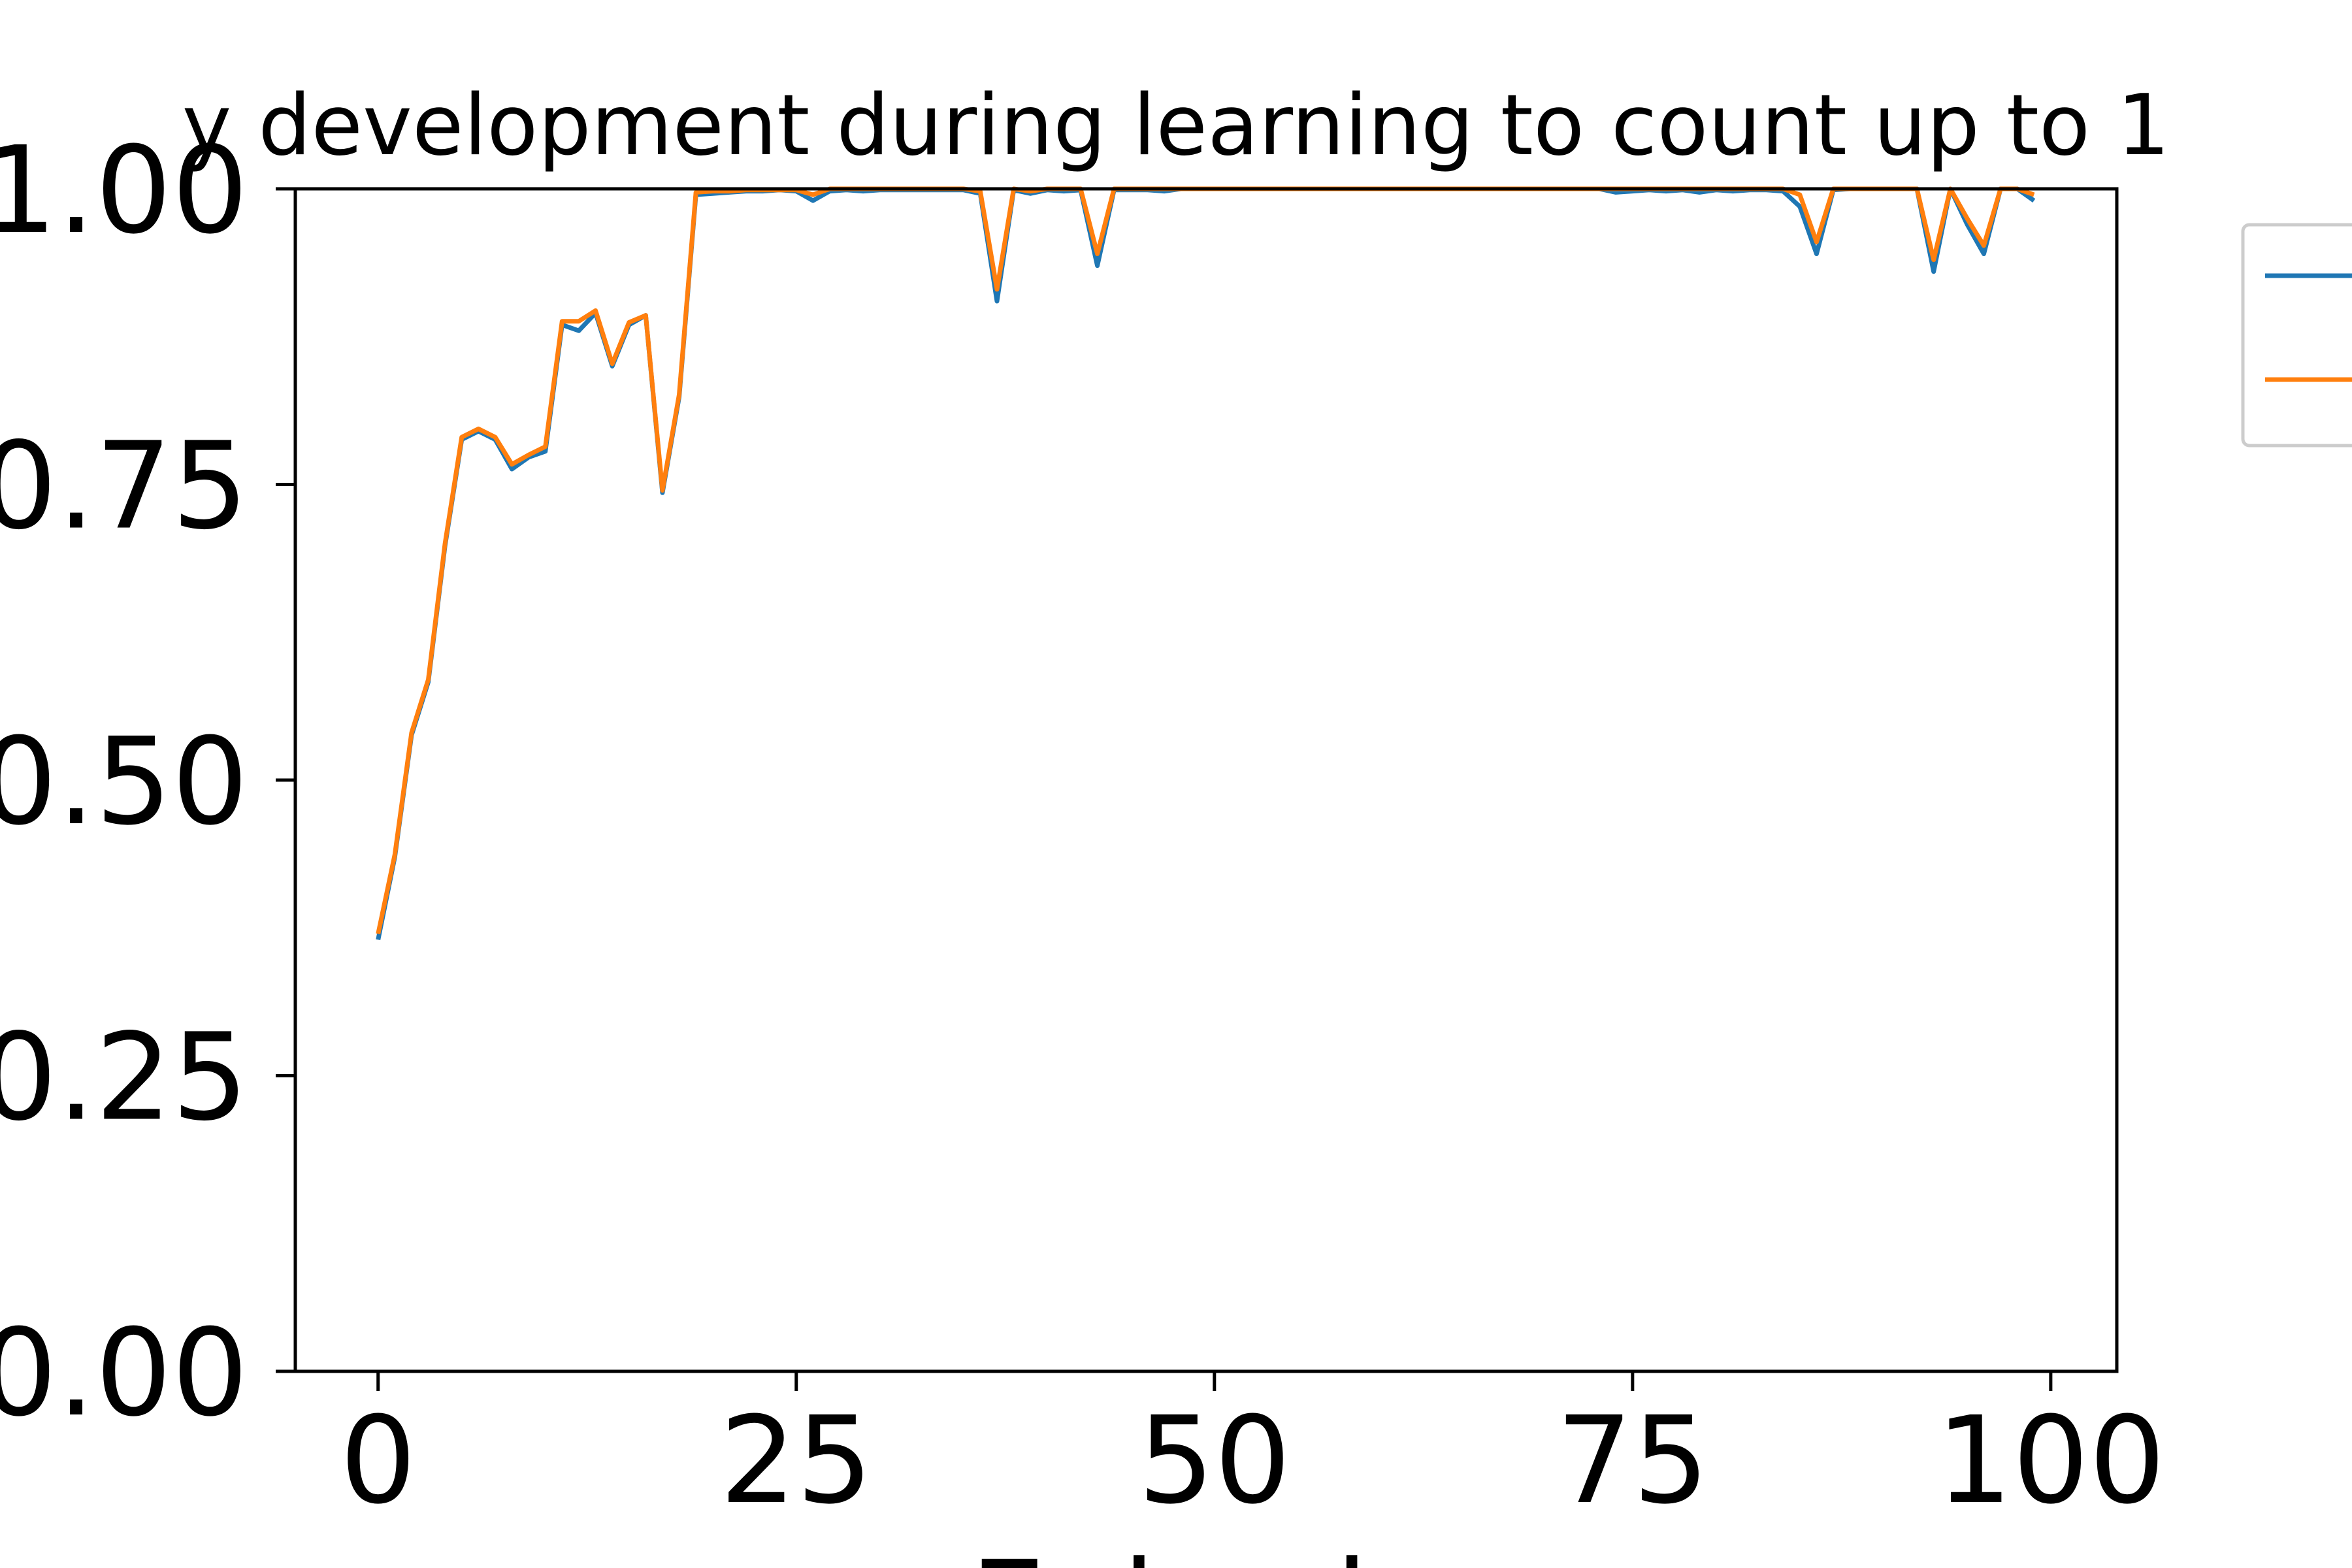 The image size is (2352, 1568). Describe the element at coordinates (124, 487) in the screenshot. I see `y-tick-label: 0.75` at that location.